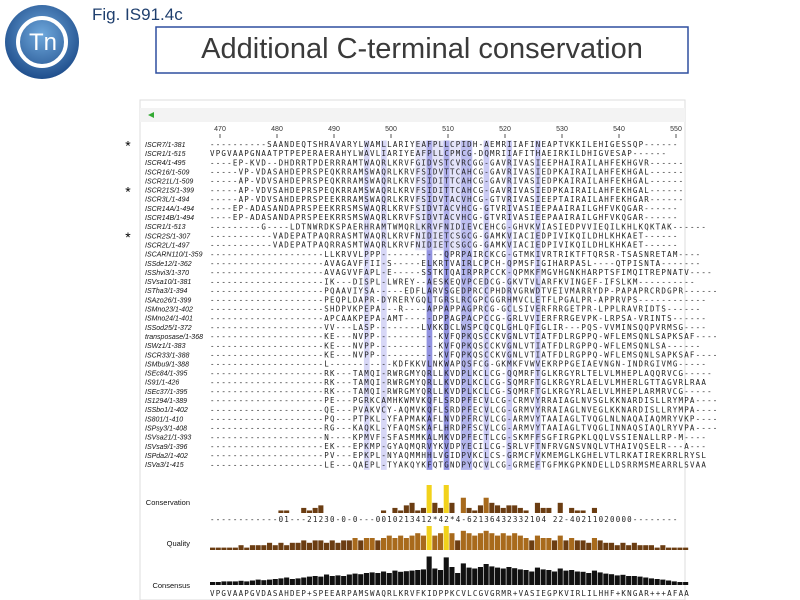 Image resolution: width=800 pixels, height=600 pixels. What do you see at coordinates (168, 236) in the screenshot?
I see `sequence-name: ISCR2S/1-307` at bounding box center [168, 236].